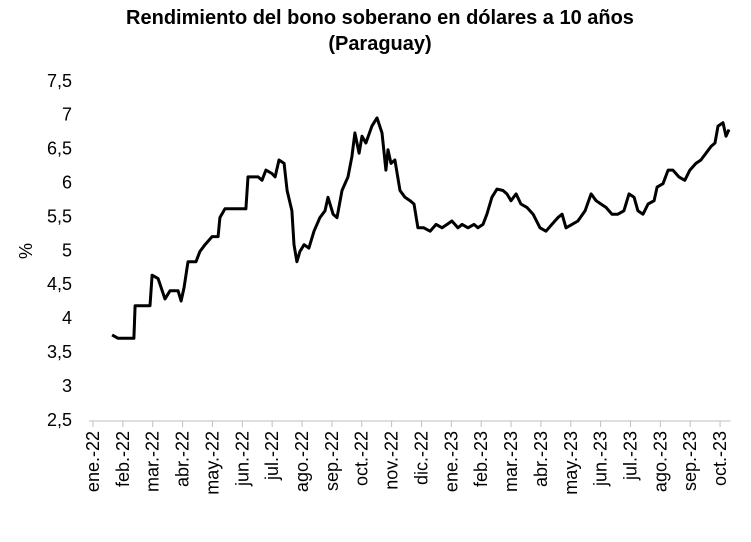  Describe the element at coordinates (571, 463) in the screenshot. I see `x-tick-label: may.-23` at that location.